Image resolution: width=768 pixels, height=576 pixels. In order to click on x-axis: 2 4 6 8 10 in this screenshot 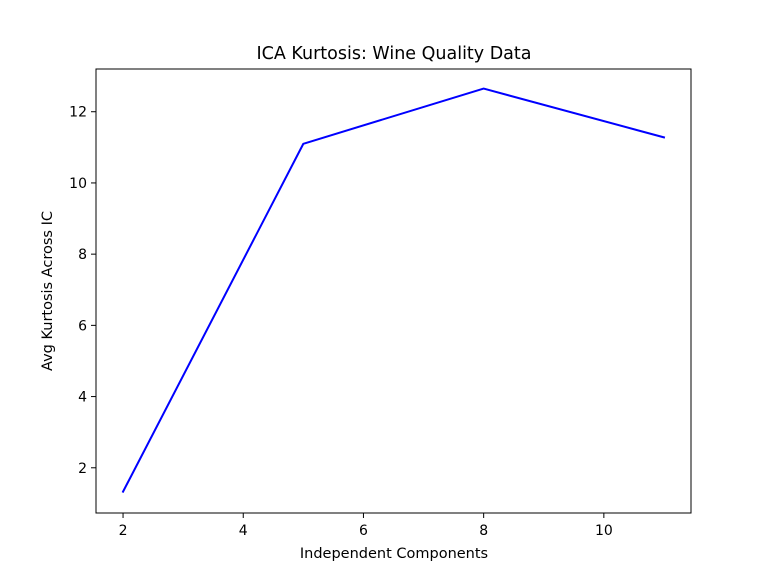, I will do `click(366, 526)`.